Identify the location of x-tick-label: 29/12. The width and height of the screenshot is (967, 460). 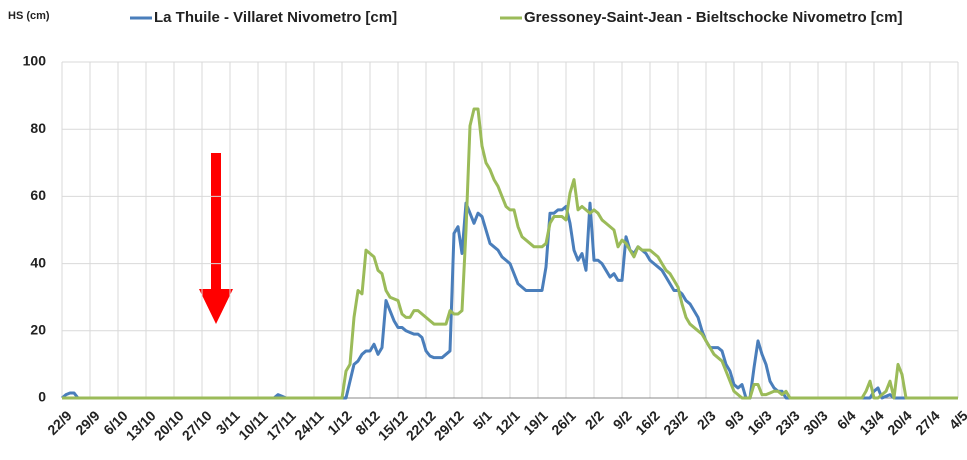
(449, 425).